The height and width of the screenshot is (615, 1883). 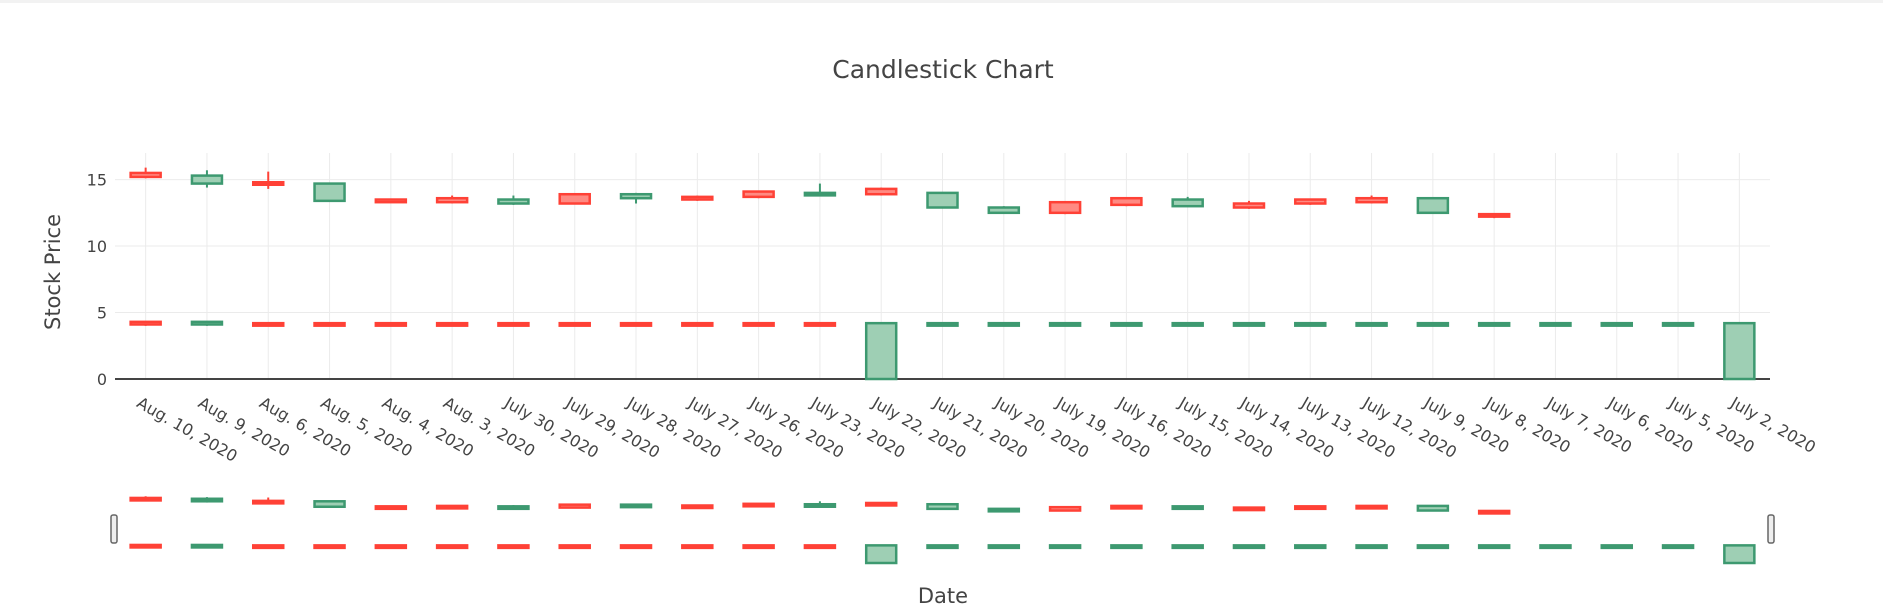 What do you see at coordinates (102, 379) in the screenshot?
I see `y-tick-label: 0` at bounding box center [102, 379].